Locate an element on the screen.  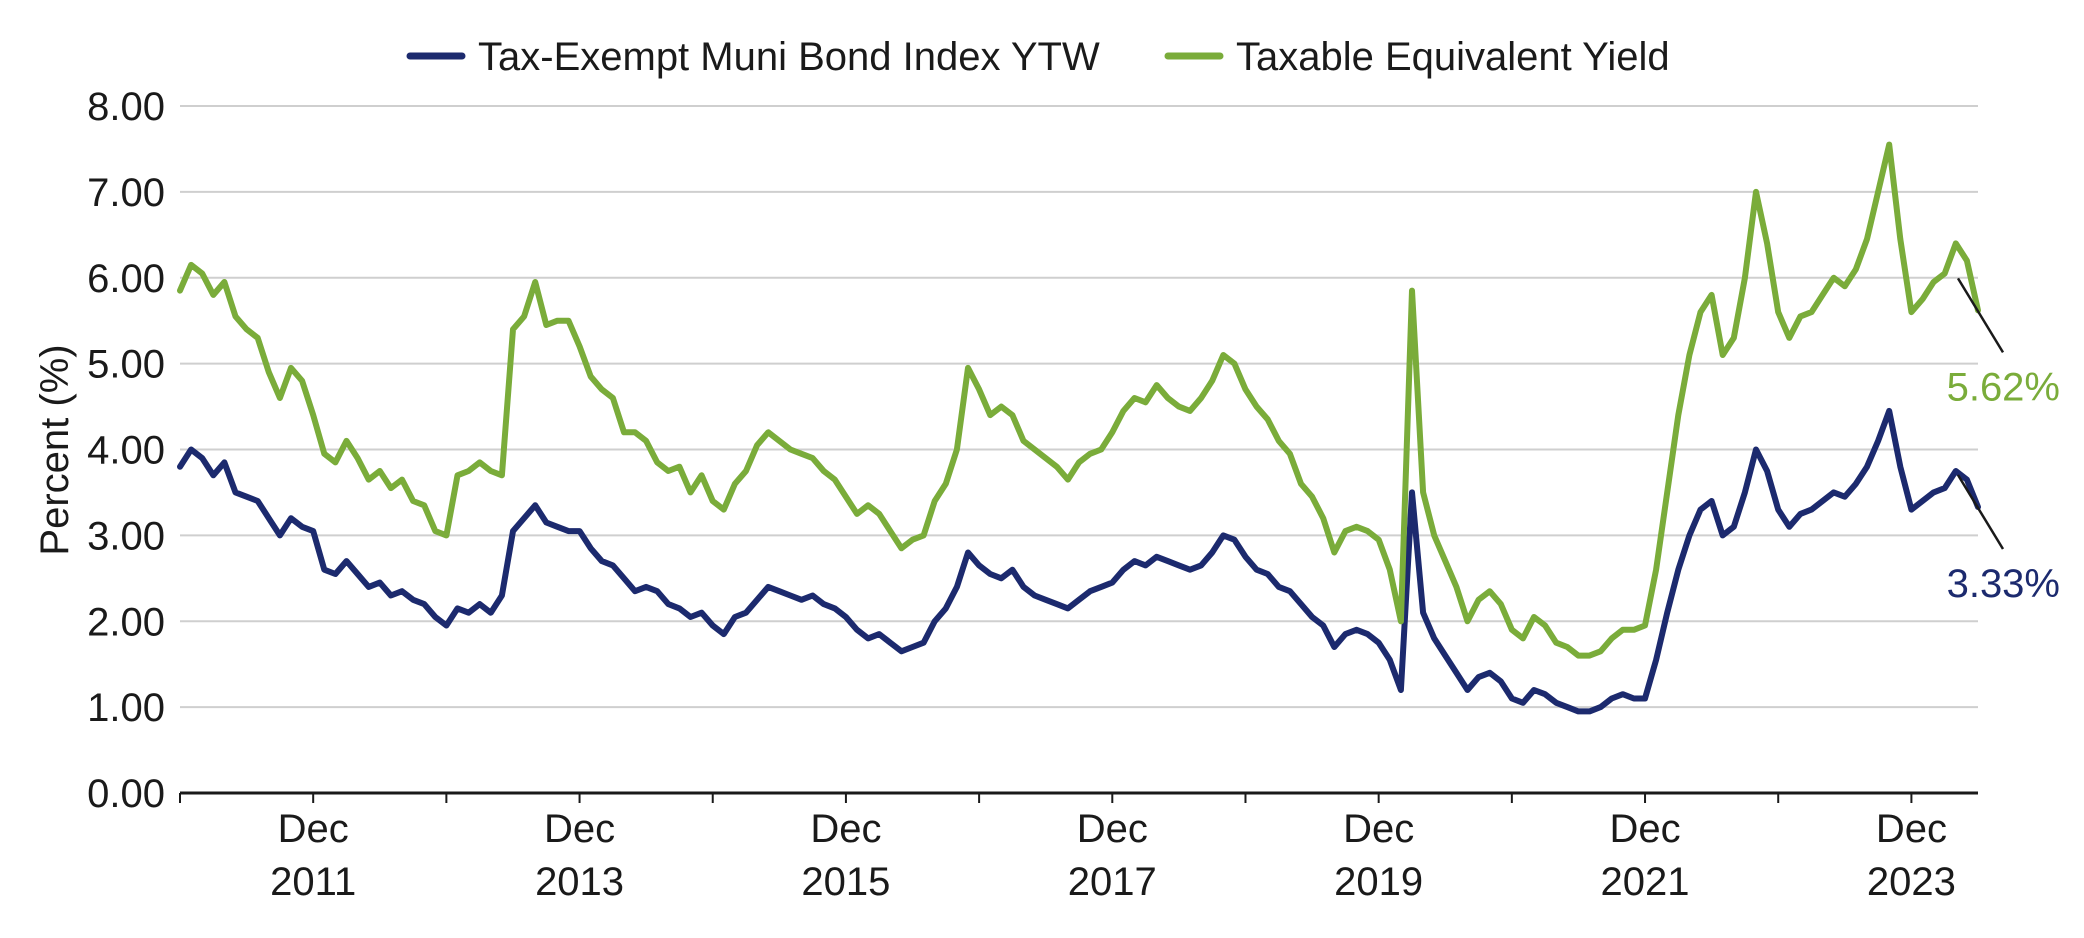
y-tick-label: 0.00 is located at coordinates (126, 794).